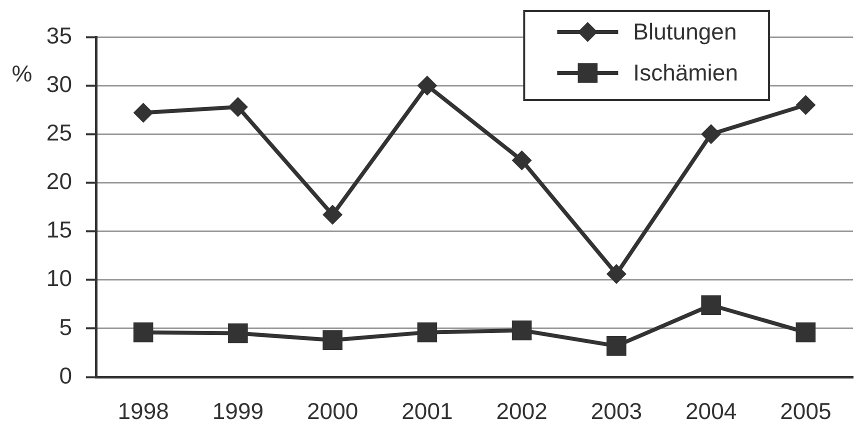 The height and width of the screenshot is (437, 867). What do you see at coordinates (522, 411) in the screenshot?
I see `x-tick-label: 2002` at bounding box center [522, 411].